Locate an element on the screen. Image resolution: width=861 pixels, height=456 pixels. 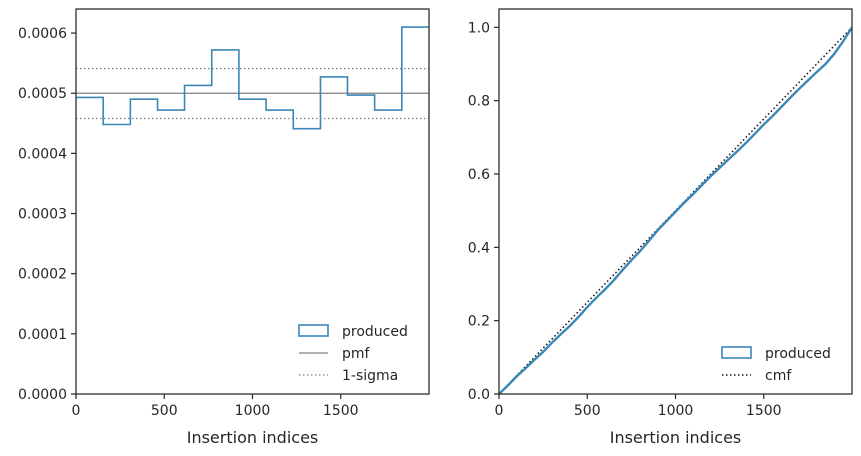
y-tick-label: 0.4 is located at coordinates (479, 248).